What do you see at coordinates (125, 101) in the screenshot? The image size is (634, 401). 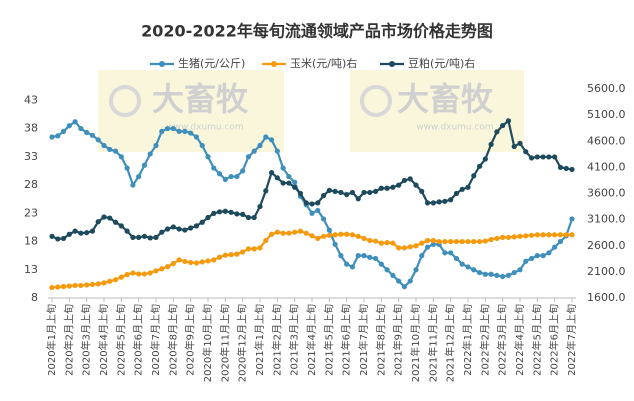 I see `watermark-logo` at bounding box center [125, 101].